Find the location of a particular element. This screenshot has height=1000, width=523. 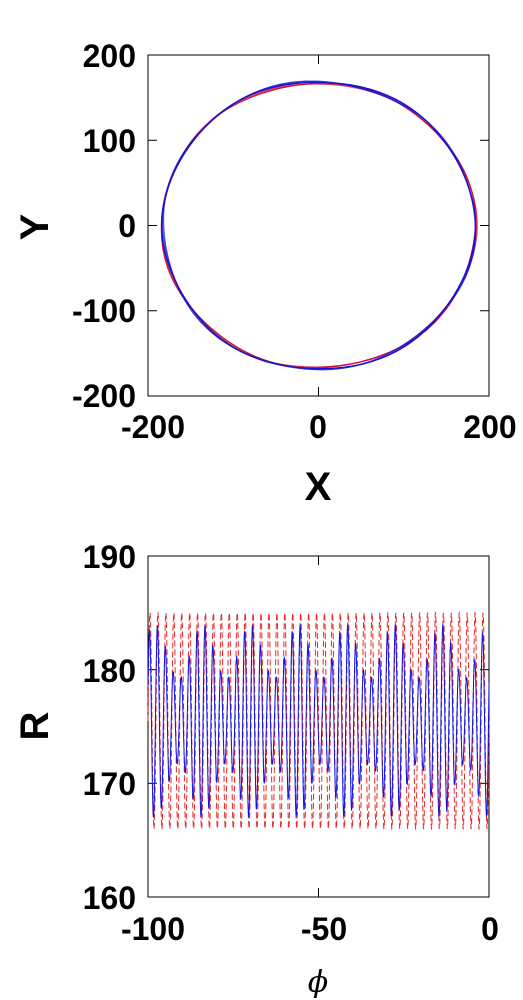

radius-xtick-minus50: -50 is located at coordinates (324, 929).